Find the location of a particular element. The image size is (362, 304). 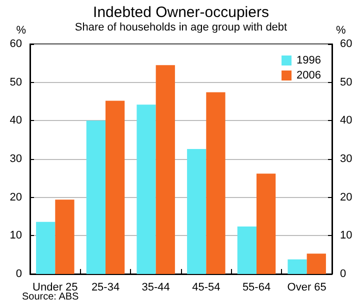

legend-label: 1996 is located at coordinates (309, 60).